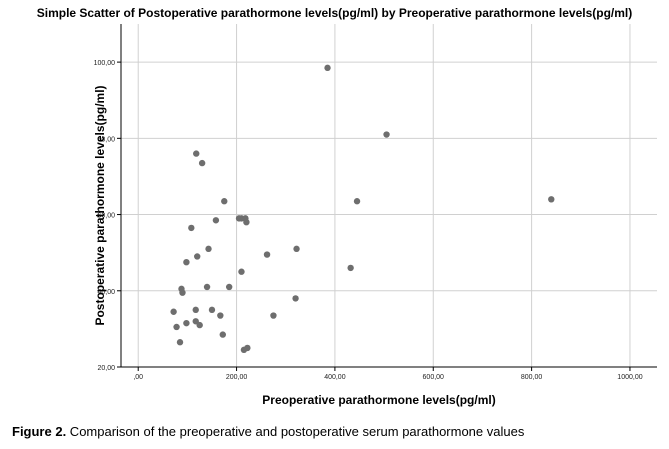 The width and height of the screenshot is (669, 449). Describe the element at coordinates (106, 216) in the screenshot. I see `y-tick-label: 60,00` at that location.